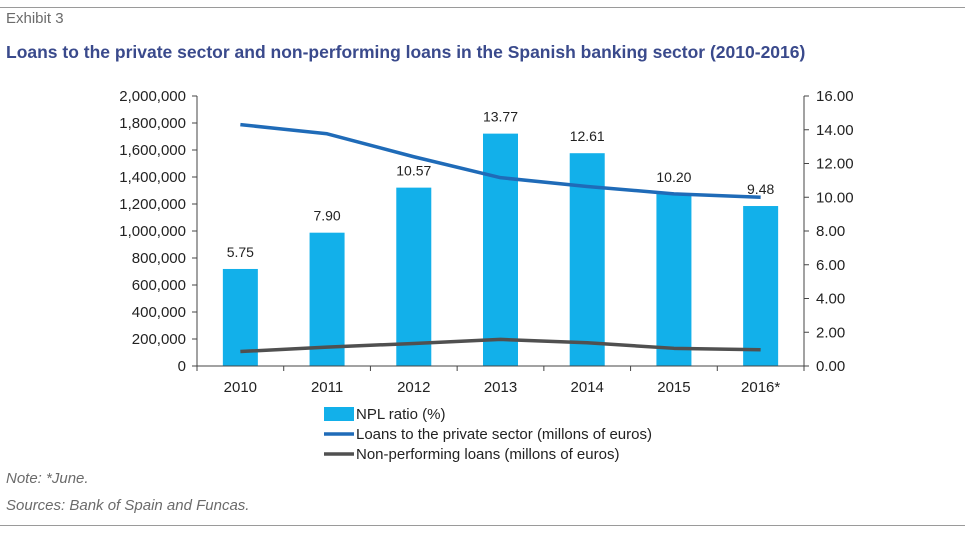 This screenshot has height=534, width=969. I want to click on right-tick-label: 0.00, so click(830, 366).